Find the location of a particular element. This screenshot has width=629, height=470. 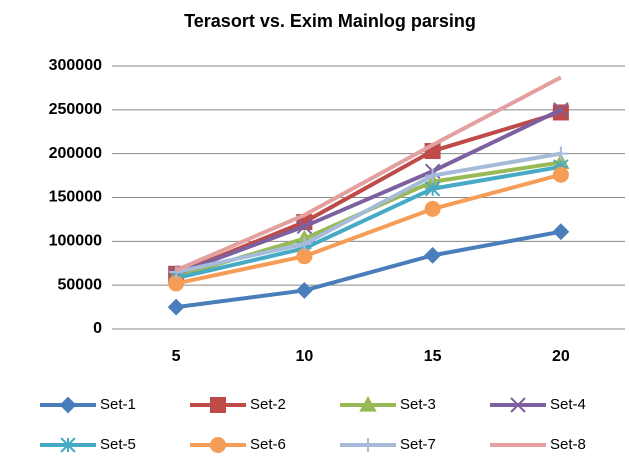

legend-label: Set-2 is located at coordinates (268, 404).